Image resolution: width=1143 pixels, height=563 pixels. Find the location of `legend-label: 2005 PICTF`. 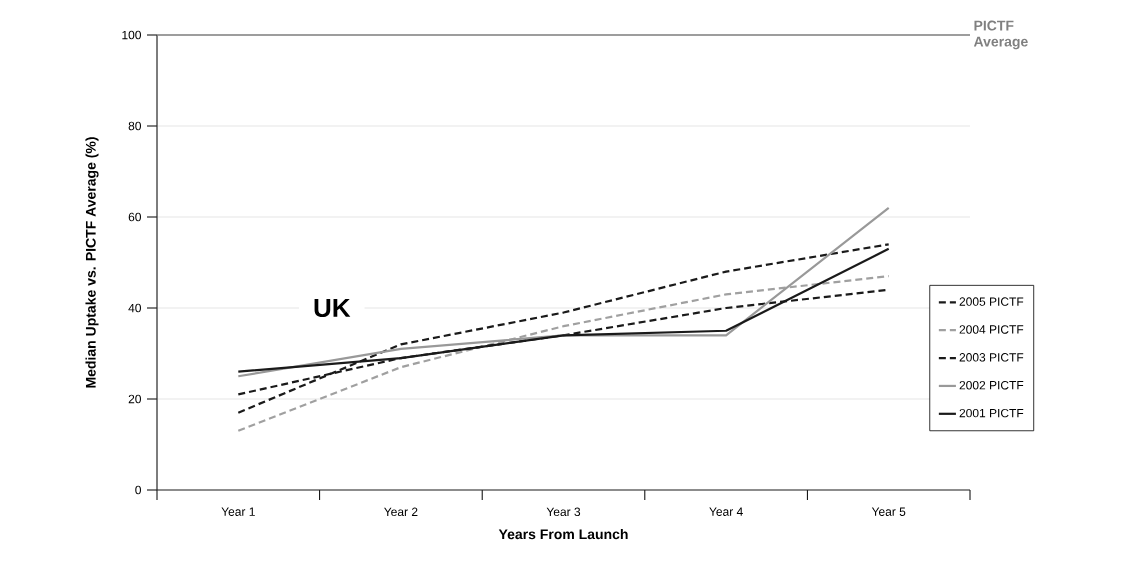

legend-label: 2005 PICTF is located at coordinates (991, 301).